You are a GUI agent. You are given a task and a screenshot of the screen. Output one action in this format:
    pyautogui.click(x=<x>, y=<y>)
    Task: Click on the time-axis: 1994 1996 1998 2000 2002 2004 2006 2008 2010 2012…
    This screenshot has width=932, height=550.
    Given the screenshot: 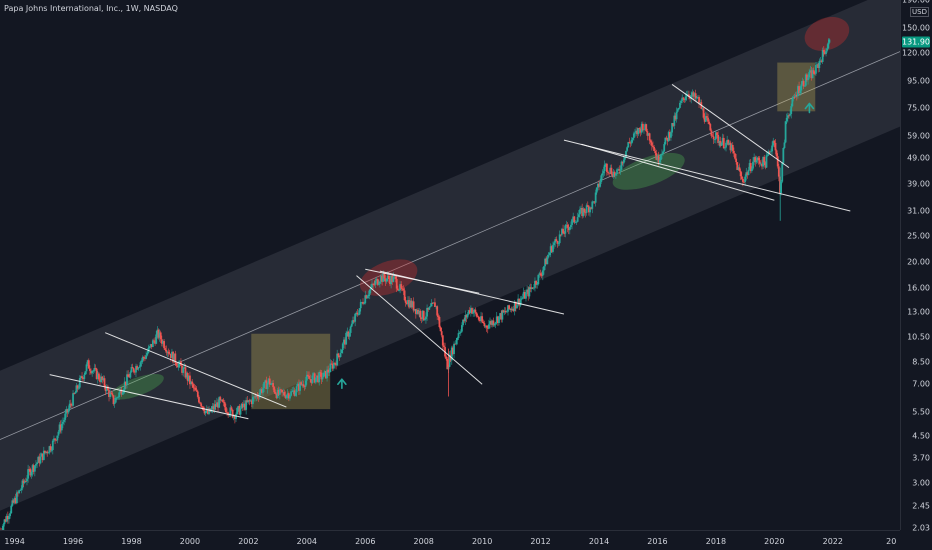 What is the action you would take?
    pyautogui.click(x=450, y=540)
    